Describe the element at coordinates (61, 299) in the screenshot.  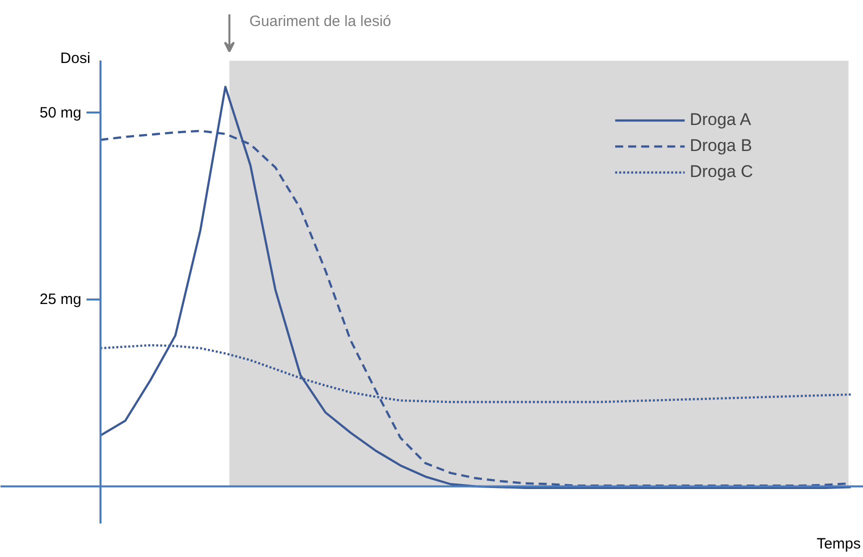
I see `y-tick-label: 25 mg` at that location.